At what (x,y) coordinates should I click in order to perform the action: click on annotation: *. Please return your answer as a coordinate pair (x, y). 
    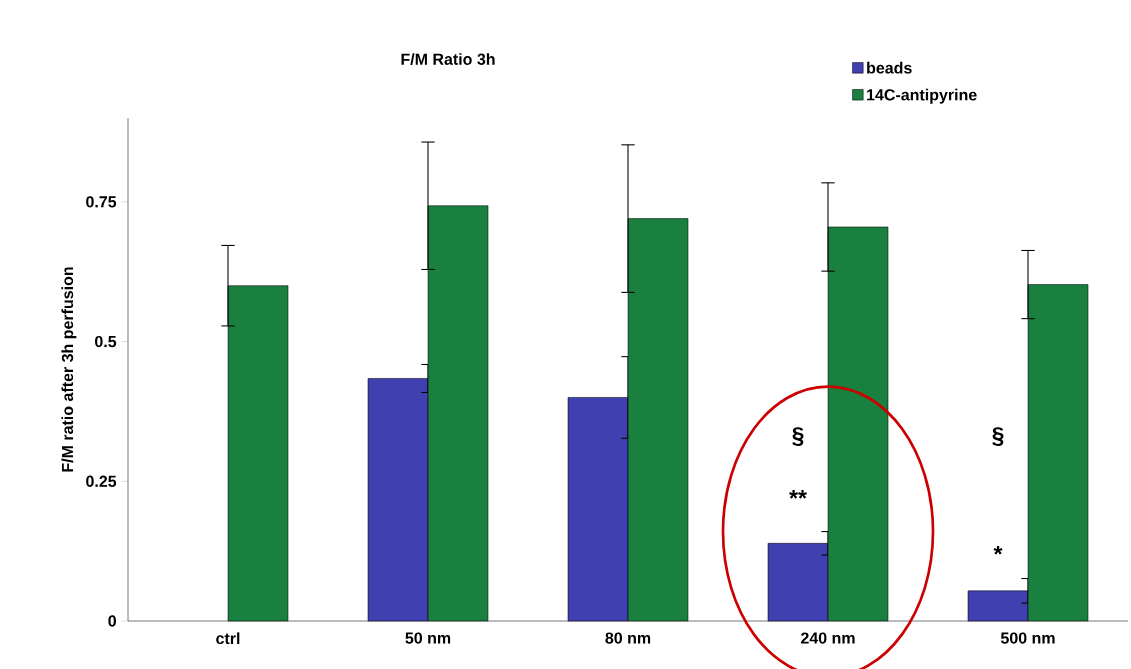
    Looking at the image, I should click on (998, 550).